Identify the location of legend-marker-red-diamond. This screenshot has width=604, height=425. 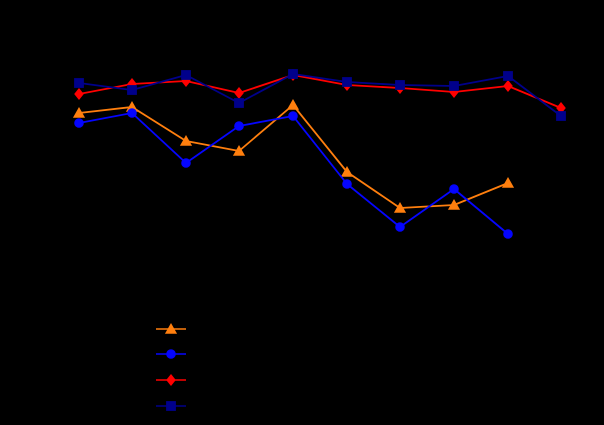
(171, 380).